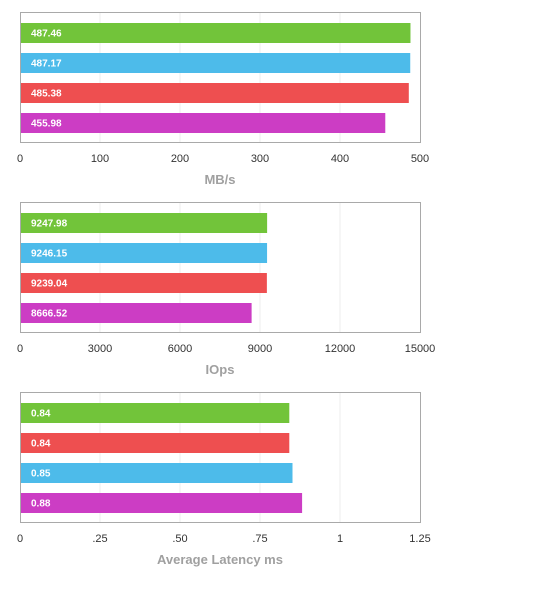  Describe the element at coordinates (259, 539) in the screenshot. I see `tick-label: .75` at that location.